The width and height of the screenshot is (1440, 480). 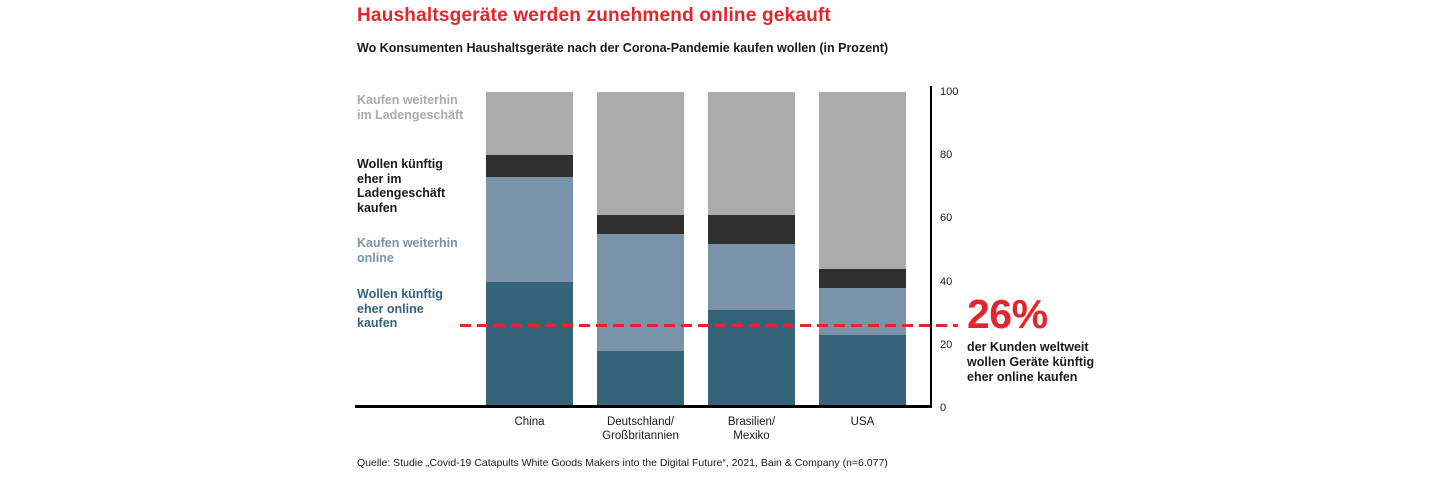 I want to click on y-axis-tick-label: 80, so click(x=946, y=155).